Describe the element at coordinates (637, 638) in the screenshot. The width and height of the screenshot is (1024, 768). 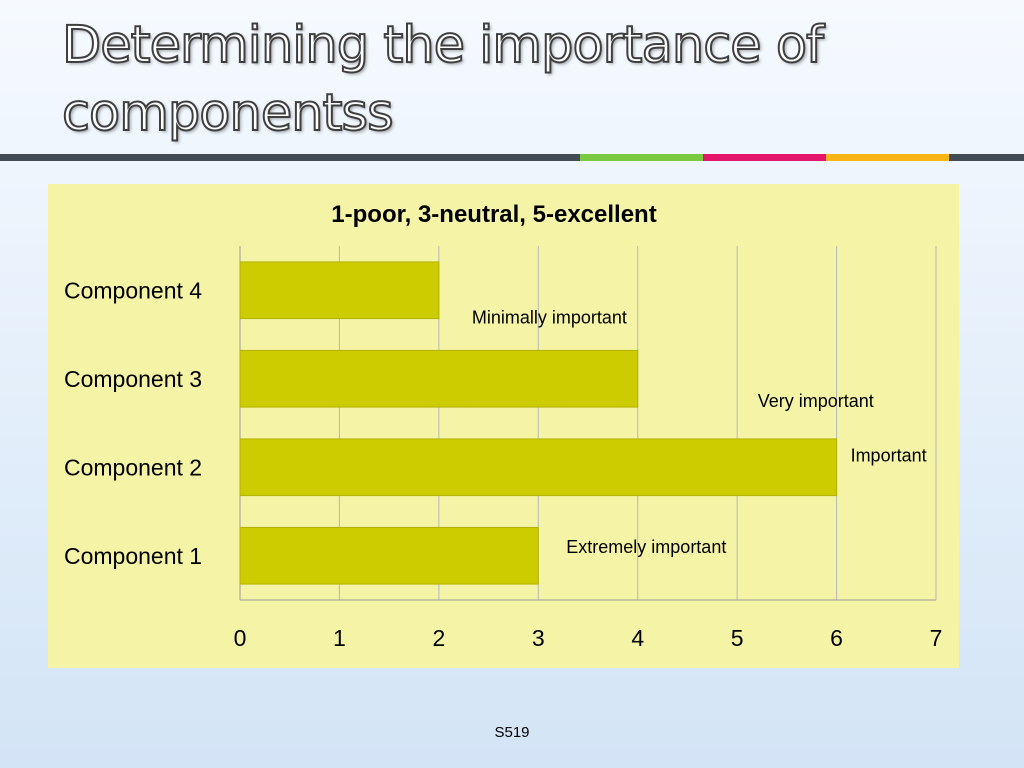
I see `x-tick-label-4: 4` at that location.